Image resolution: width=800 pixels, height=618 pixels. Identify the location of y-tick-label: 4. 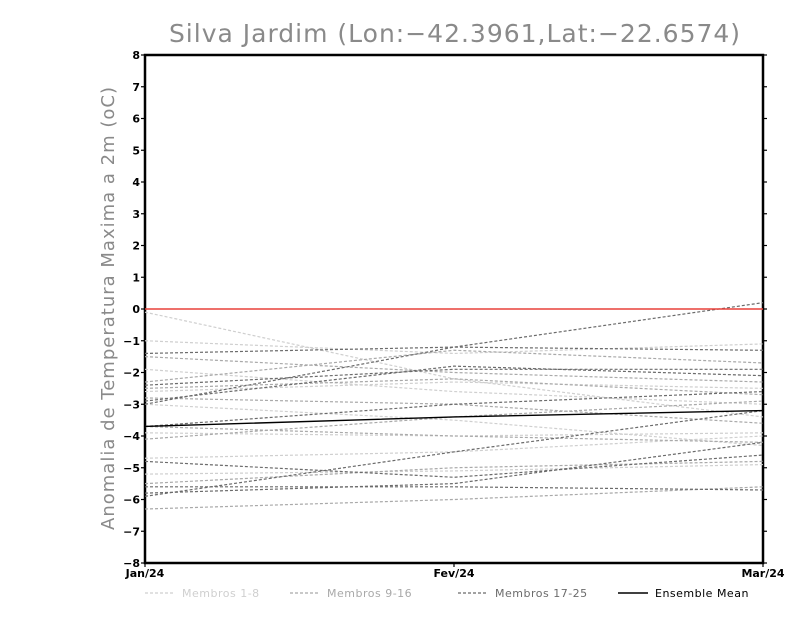
(136, 182).